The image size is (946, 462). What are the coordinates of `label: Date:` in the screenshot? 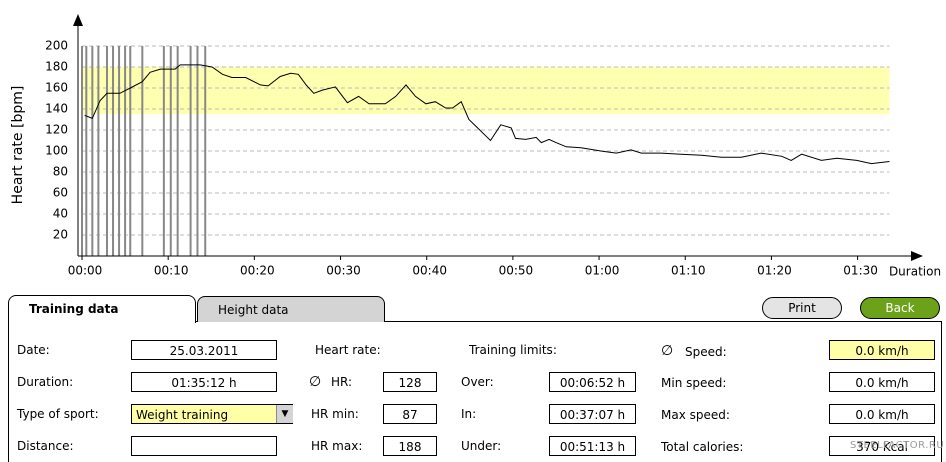 It's located at (33, 350).